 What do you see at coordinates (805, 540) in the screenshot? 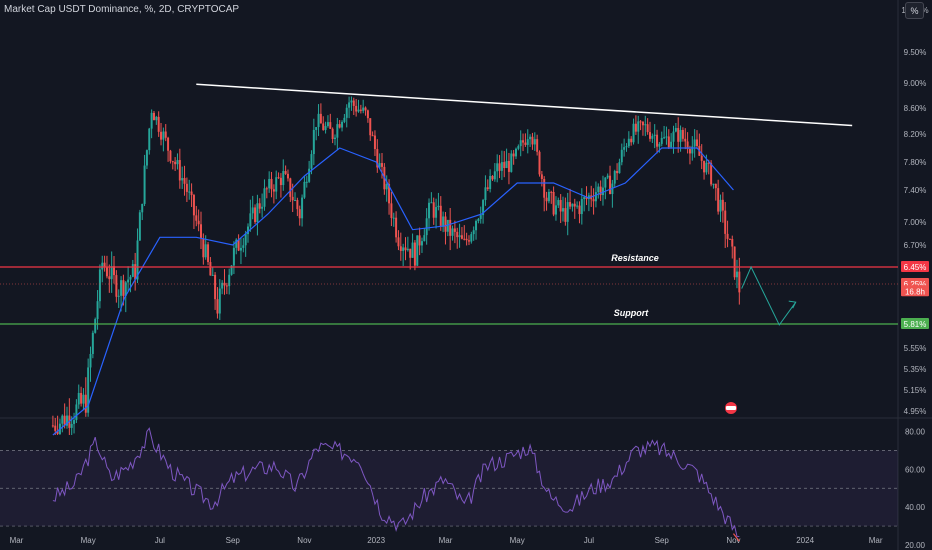
I see `x-tick-label: 2024` at bounding box center [805, 540].